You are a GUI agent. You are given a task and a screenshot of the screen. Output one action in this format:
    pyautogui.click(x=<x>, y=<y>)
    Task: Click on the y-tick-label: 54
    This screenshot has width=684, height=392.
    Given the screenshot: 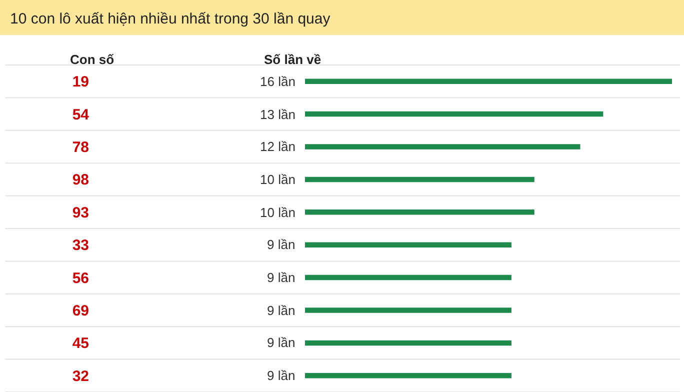 What is the action you would take?
    pyautogui.click(x=81, y=115)
    